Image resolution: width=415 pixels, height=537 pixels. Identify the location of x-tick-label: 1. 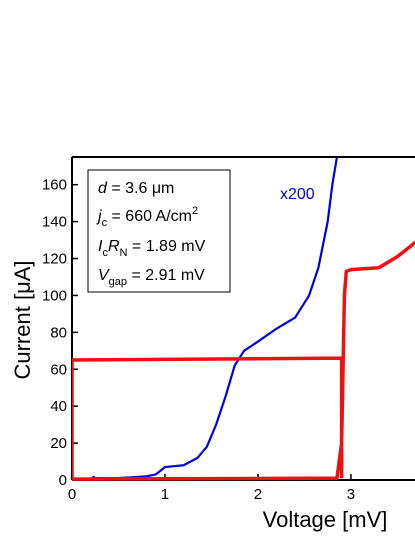
(165, 494).